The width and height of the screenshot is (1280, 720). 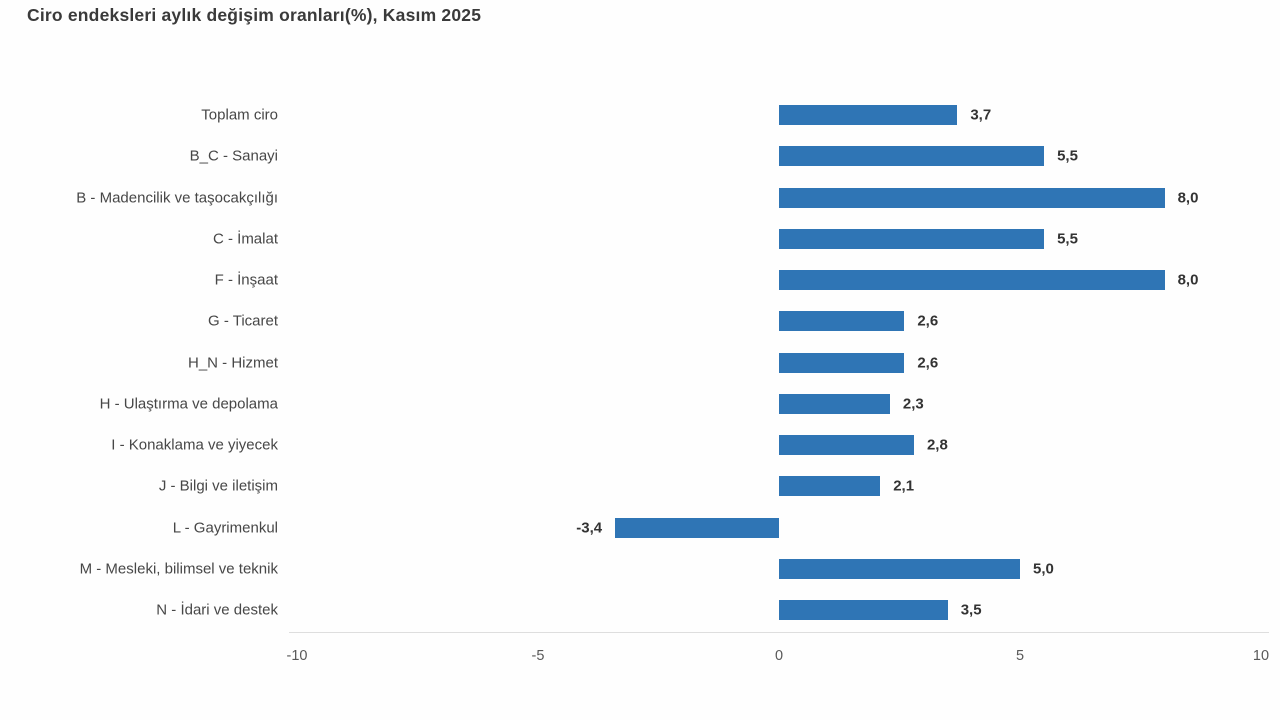 I want to click on category-label: B_C - Sanayi, so click(x=233, y=156).